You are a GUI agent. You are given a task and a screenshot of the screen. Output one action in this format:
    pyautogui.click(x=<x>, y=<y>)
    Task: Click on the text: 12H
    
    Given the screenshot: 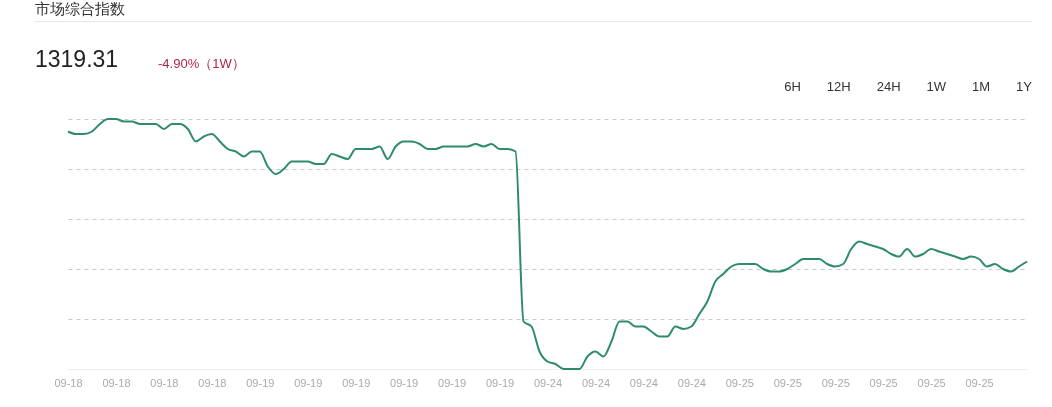 What is the action you would take?
    pyautogui.click(x=838, y=86)
    